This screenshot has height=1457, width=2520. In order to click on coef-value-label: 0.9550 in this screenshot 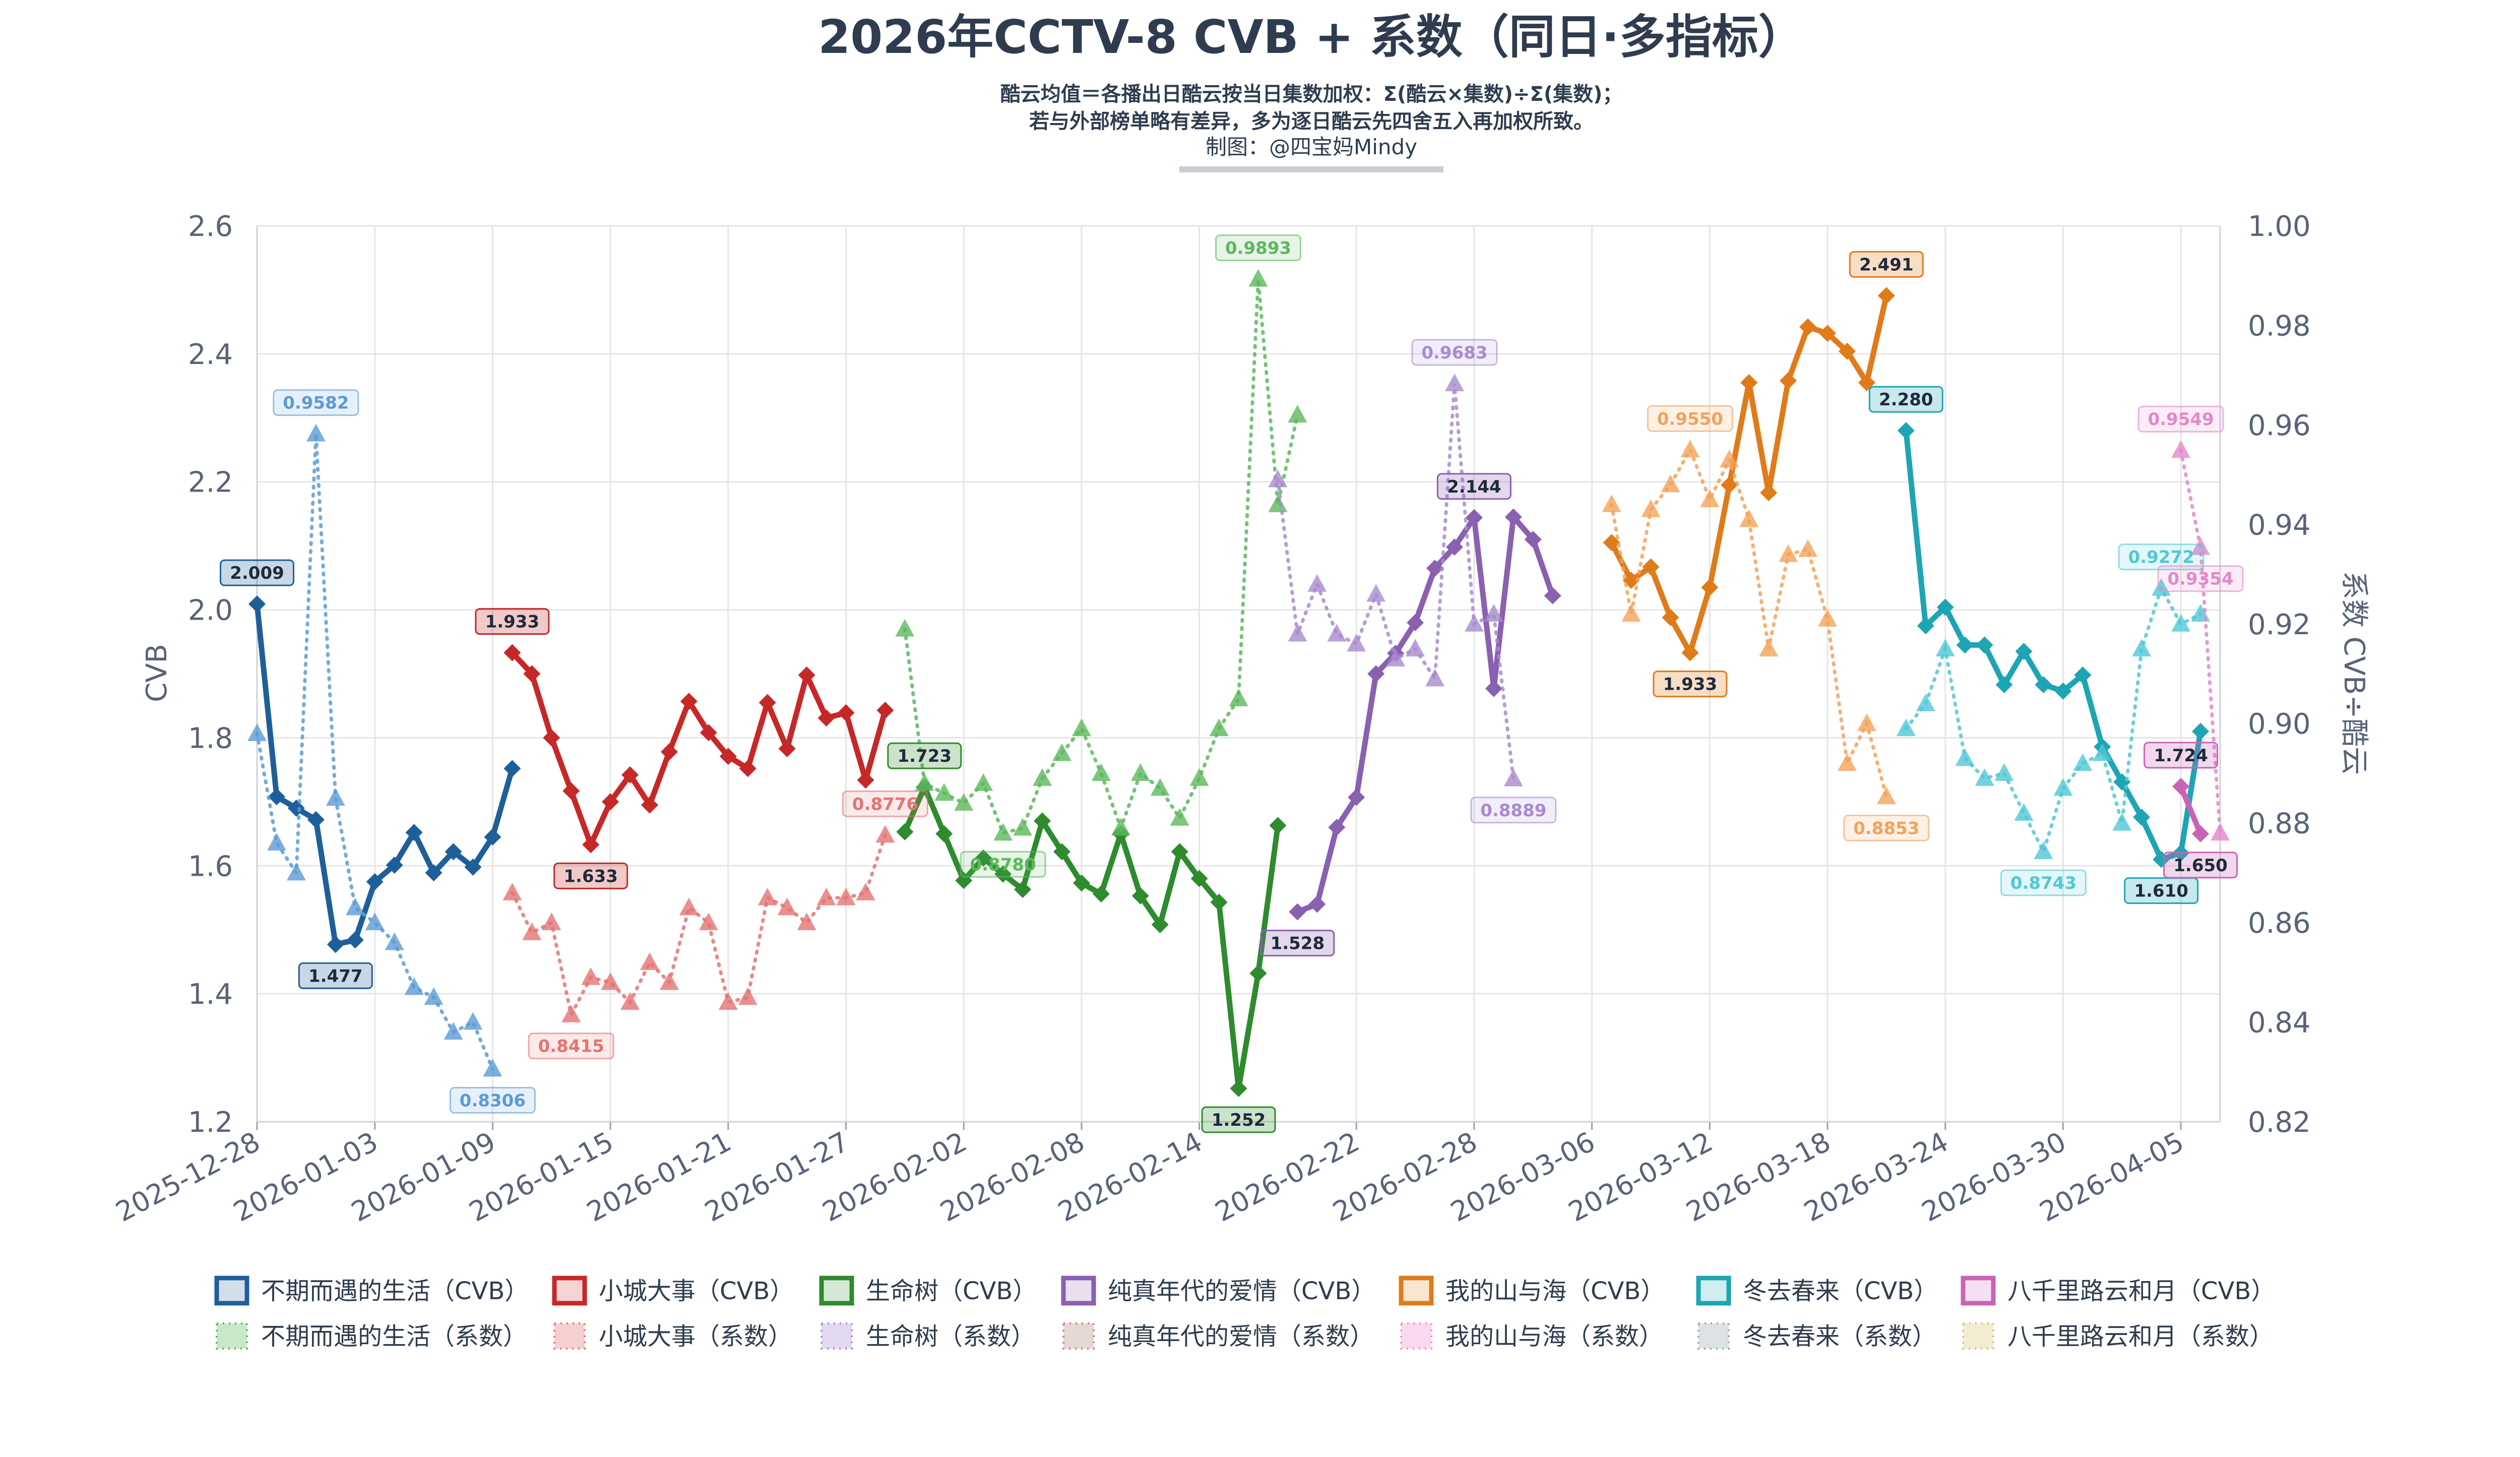, I will do `click(1690, 418)`.